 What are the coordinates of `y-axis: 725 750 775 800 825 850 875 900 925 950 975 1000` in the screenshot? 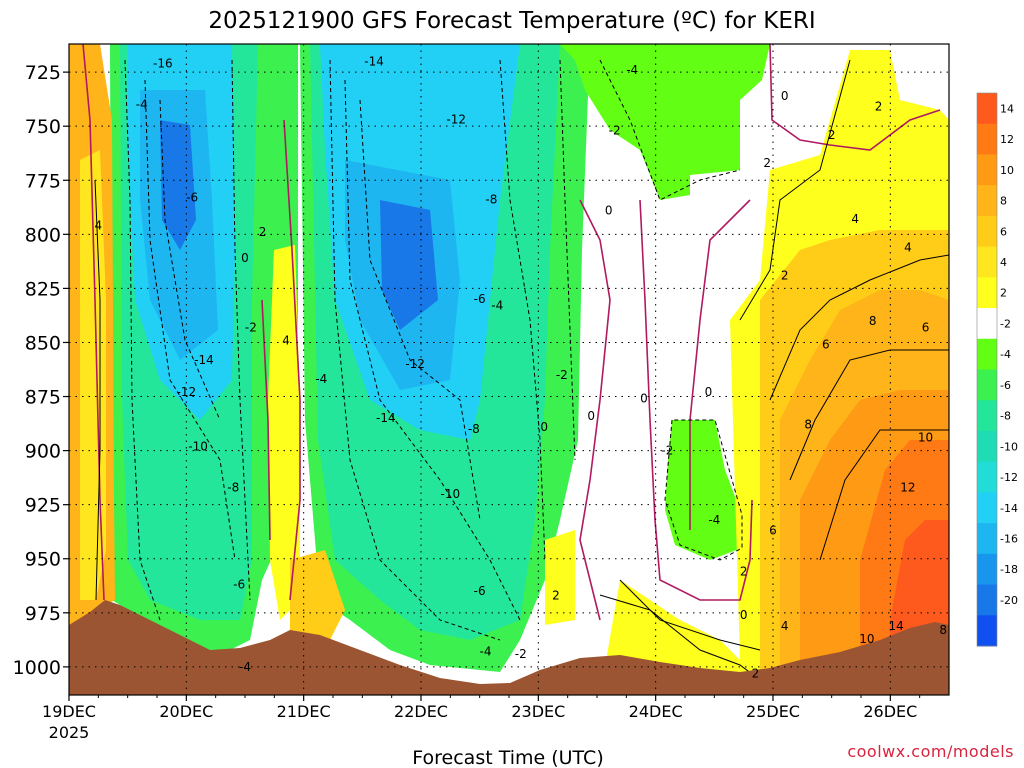 It's located at (41, 370).